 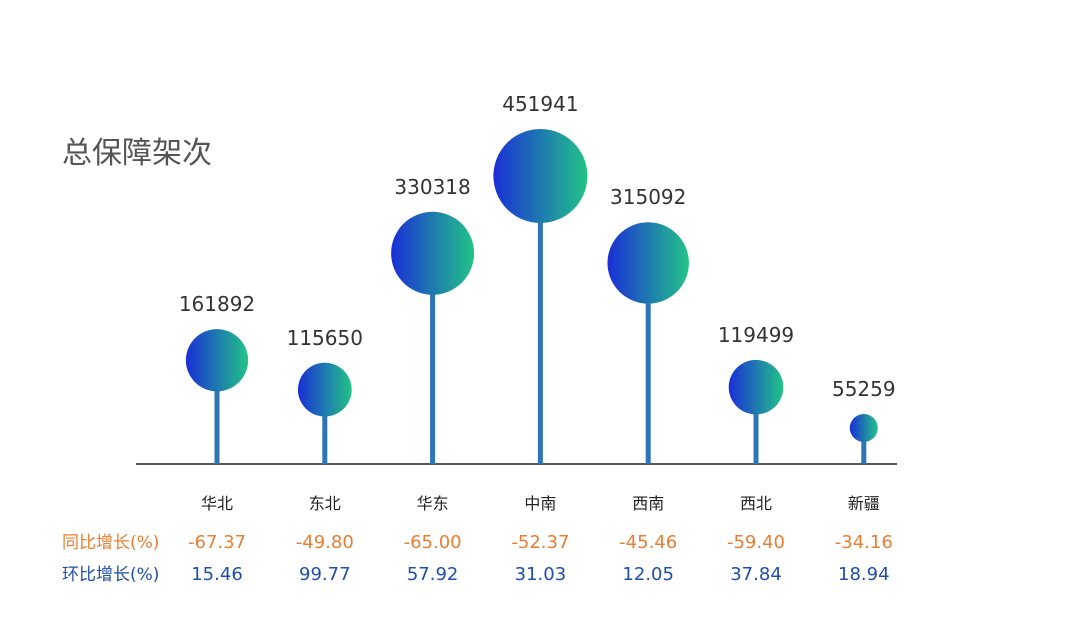 I want to click on row-0-value-6: -34.16, so click(x=864, y=542).